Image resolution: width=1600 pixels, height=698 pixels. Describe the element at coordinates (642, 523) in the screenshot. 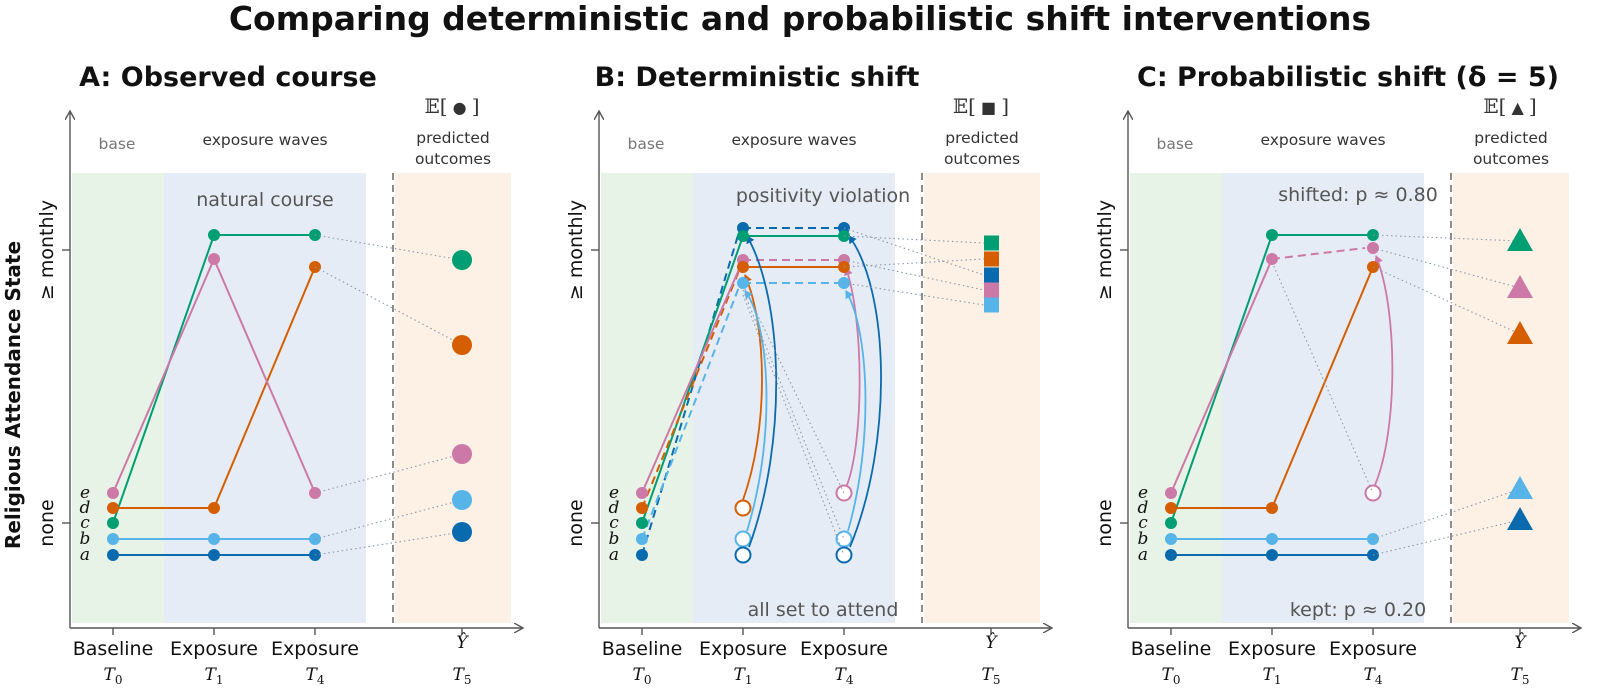

I see `baseline-point-c` at that location.